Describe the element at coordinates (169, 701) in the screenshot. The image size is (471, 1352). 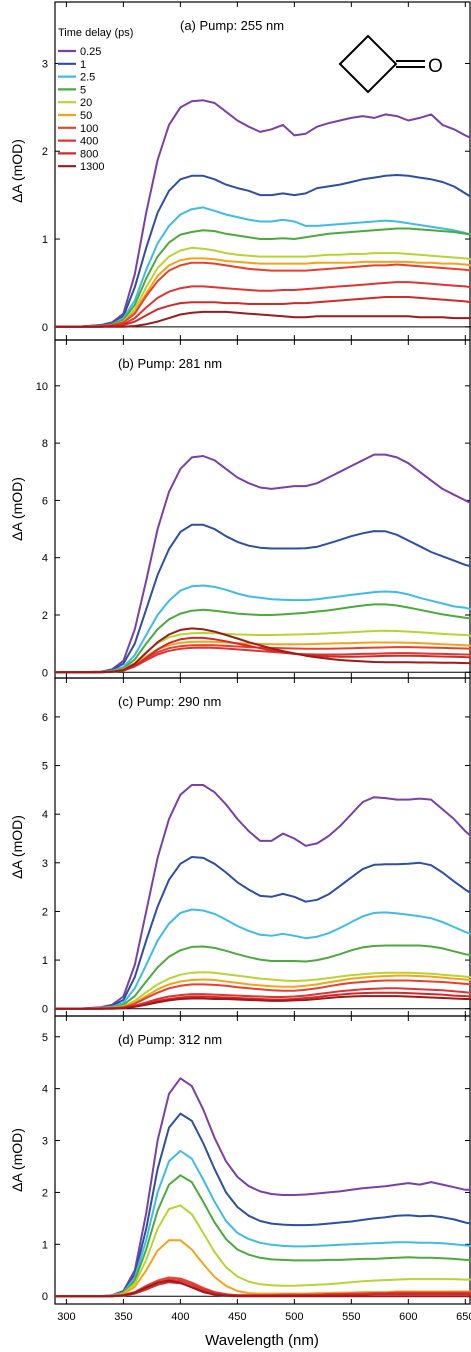
I see `panel-label: (c) Pump: 290 nm` at that location.